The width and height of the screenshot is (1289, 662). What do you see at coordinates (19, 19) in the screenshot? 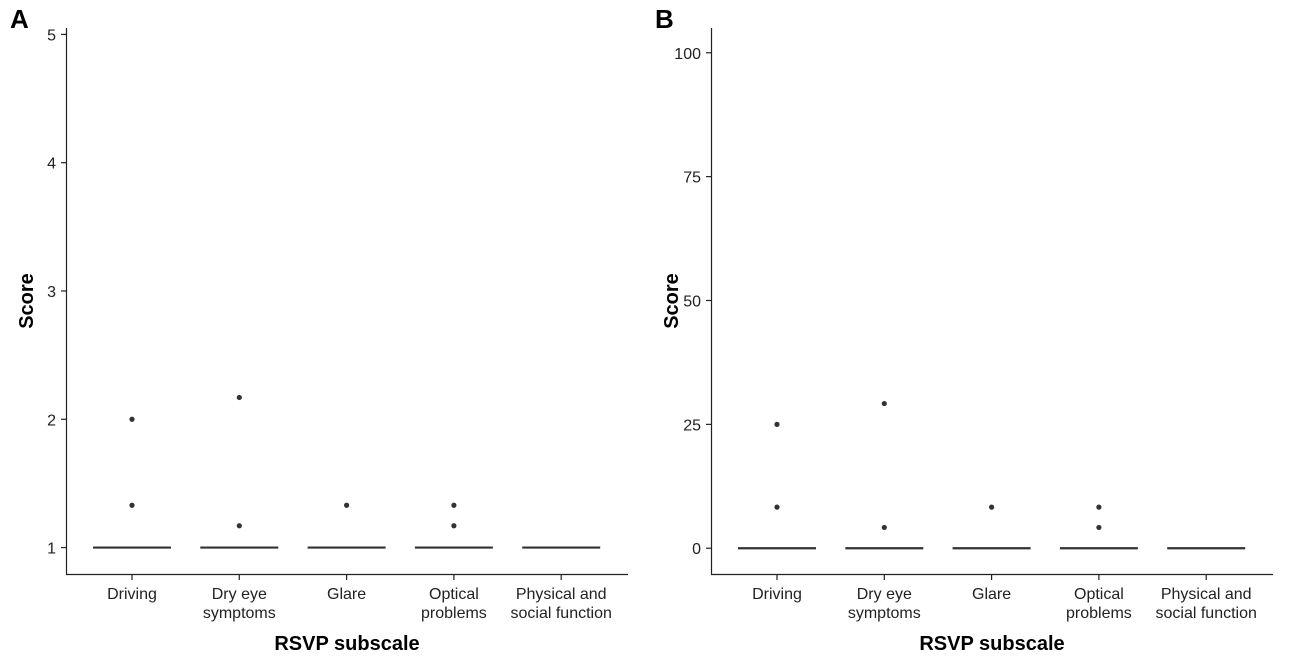
I see `panel-a-letter: A` at bounding box center [19, 19].